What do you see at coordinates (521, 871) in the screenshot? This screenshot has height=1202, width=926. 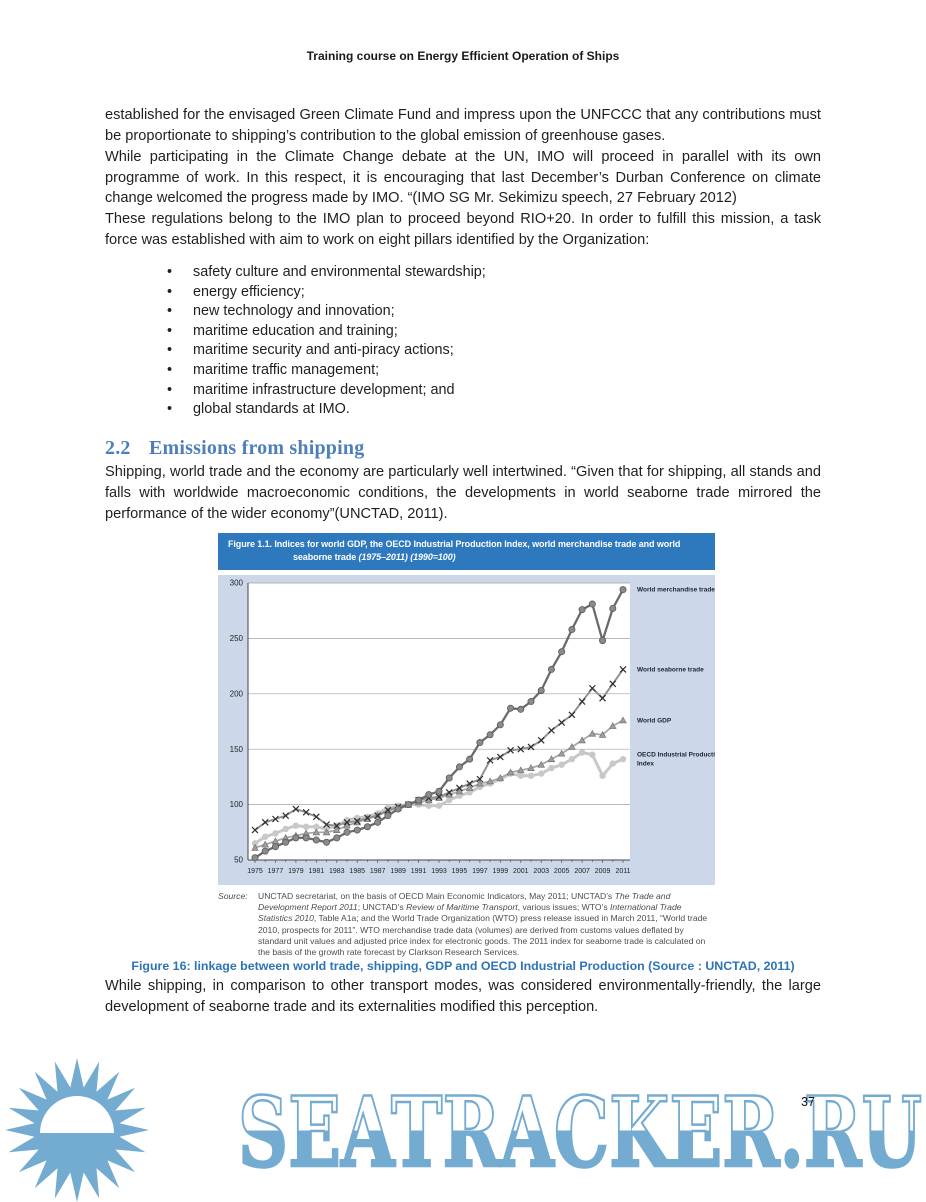 I see `svg-text: 2001` at bounding box center [521, 871].